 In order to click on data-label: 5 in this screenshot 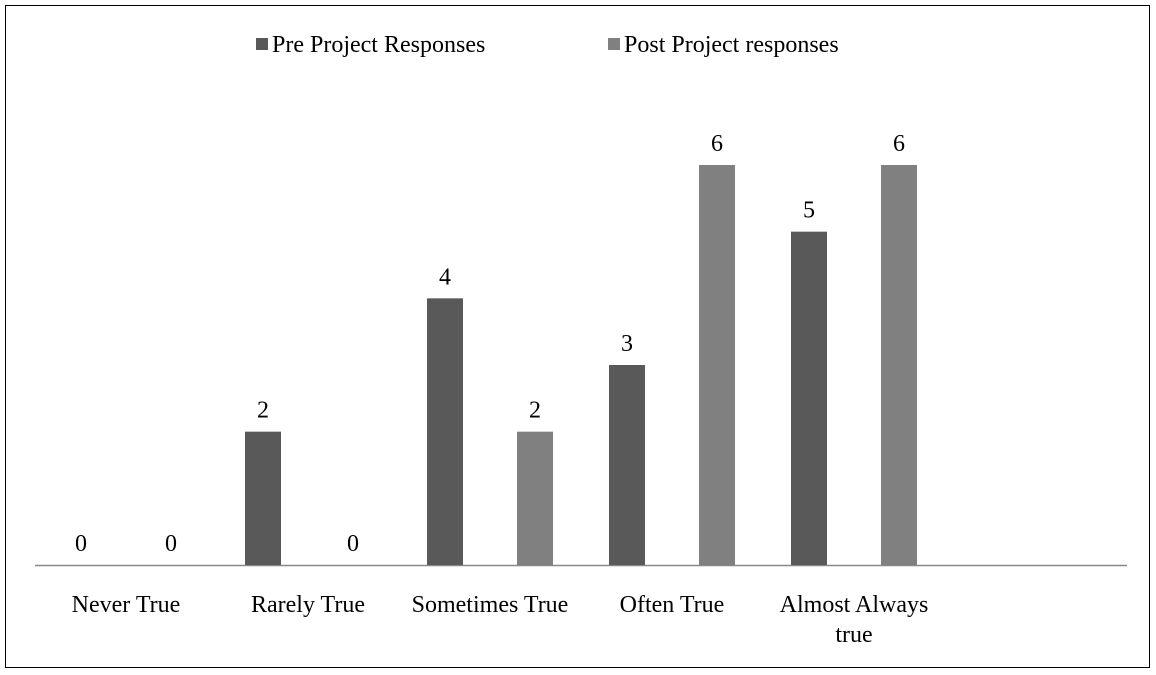, I will do `click(809, 211)`.